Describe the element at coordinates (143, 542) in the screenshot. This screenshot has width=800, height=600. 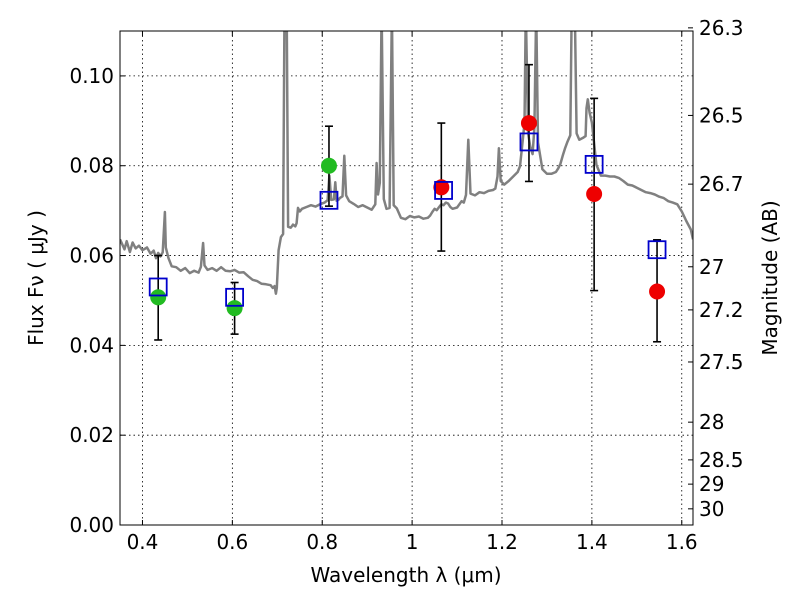
I see `x-tick-label: 0.4` at that location.